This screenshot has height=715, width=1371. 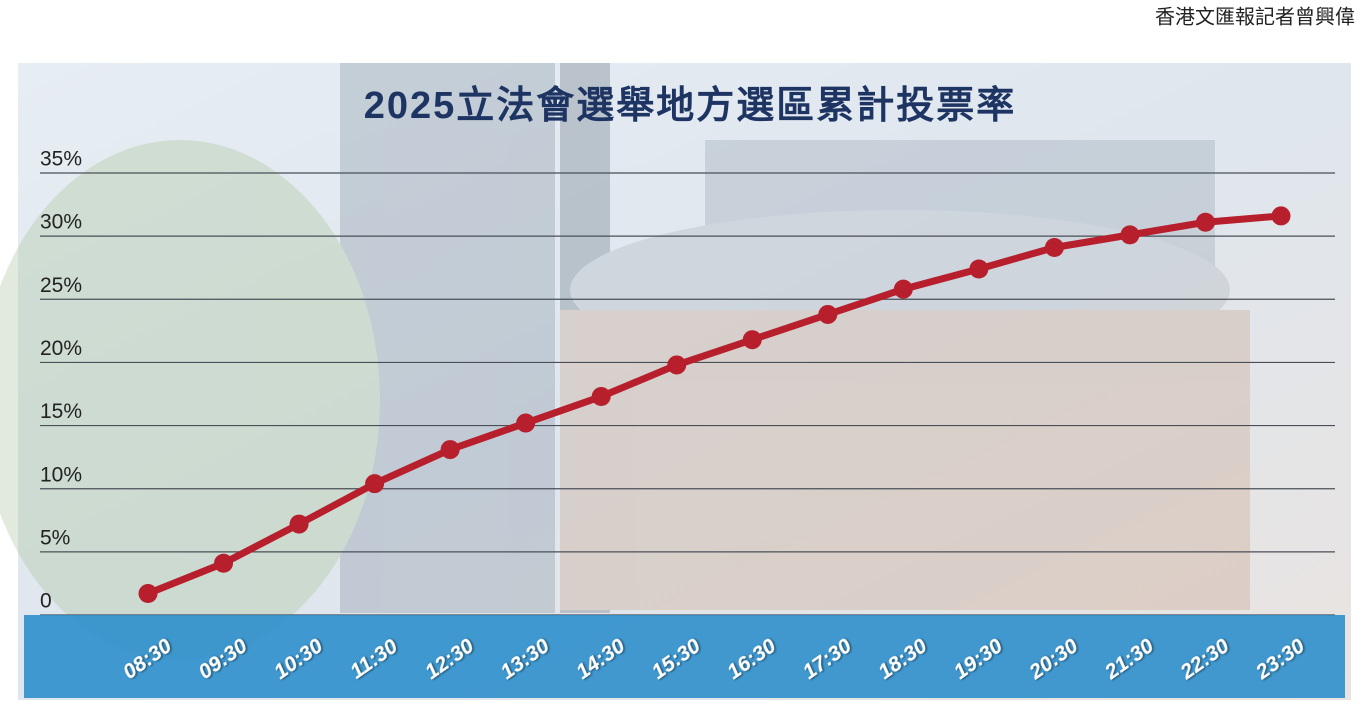 What do you see at coordinates (61, 411) in the screenshot?
I see `y-tick-label: 15%` at bounding box center [61, 411].